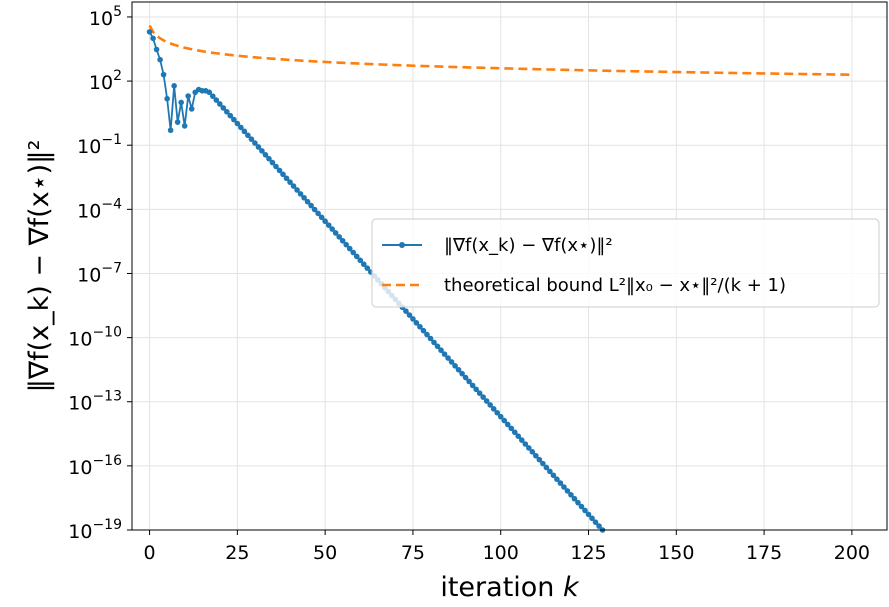 The image size is (889, 607). I want to click on y-tick-label: 10⁵, so click(105, 17).